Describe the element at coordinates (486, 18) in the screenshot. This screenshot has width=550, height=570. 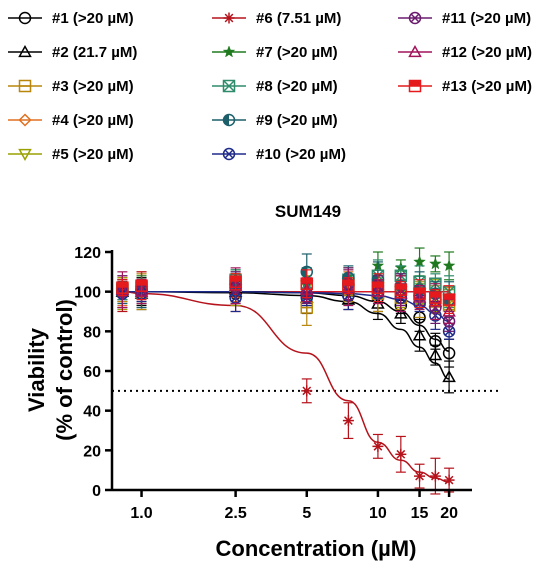
I see `legend-label: #11 (>20 µM)` at that location.